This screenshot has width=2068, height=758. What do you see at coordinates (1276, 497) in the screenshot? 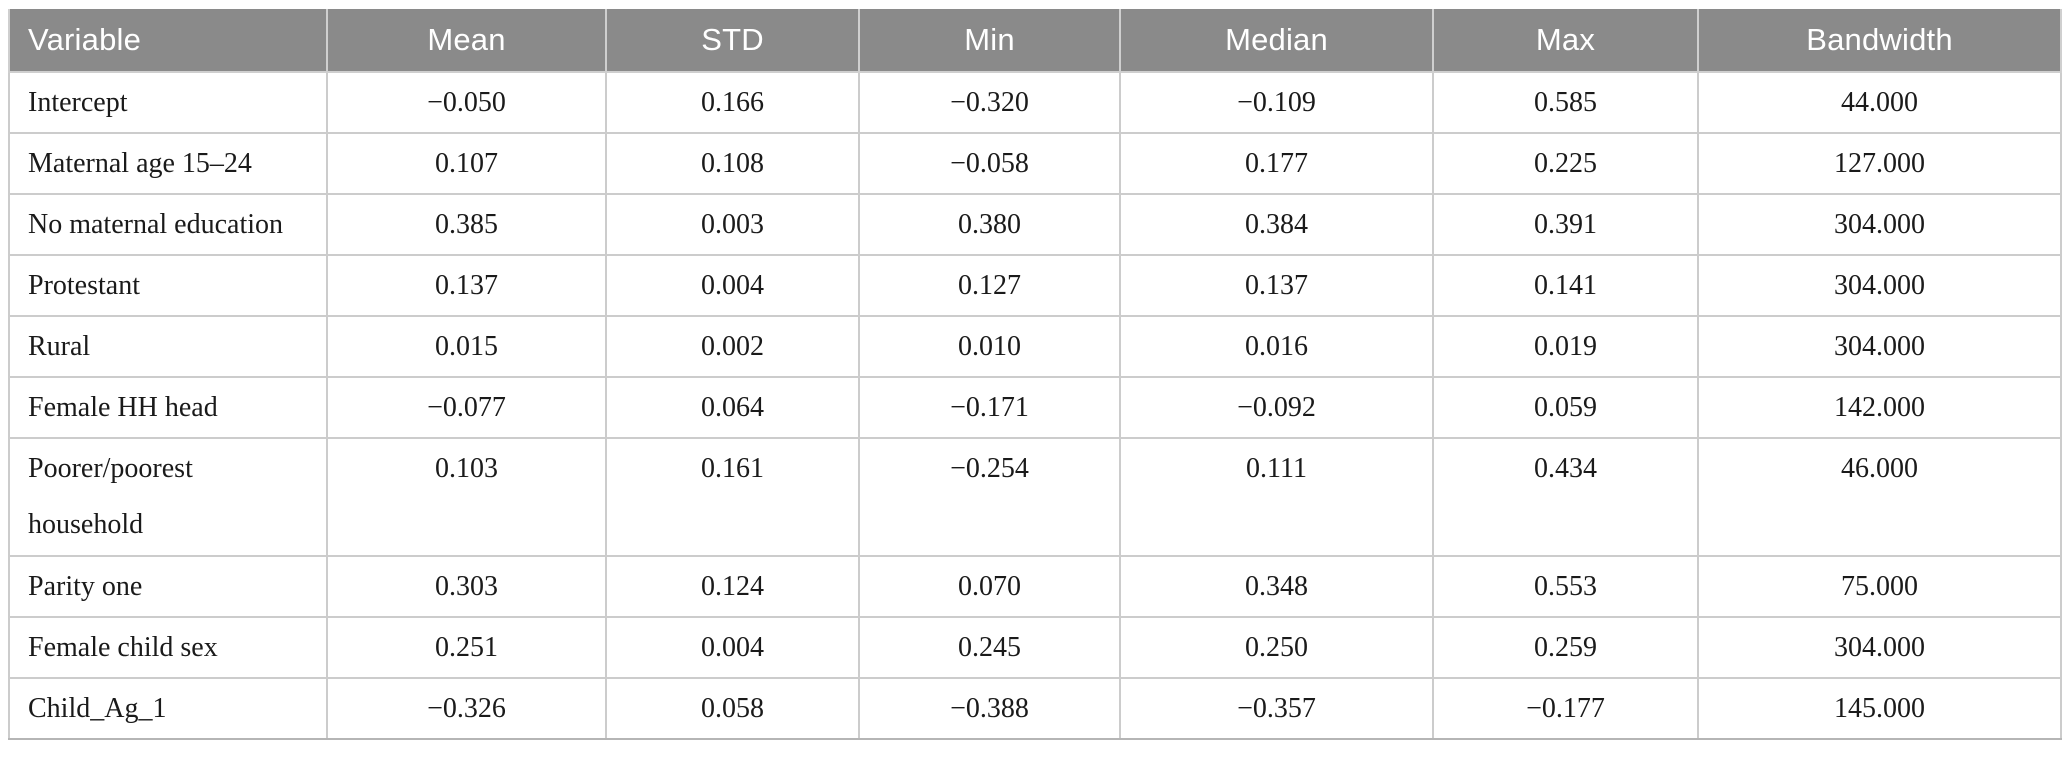
I see `cell-median: 0.111` at bounding box center [1276, 497].